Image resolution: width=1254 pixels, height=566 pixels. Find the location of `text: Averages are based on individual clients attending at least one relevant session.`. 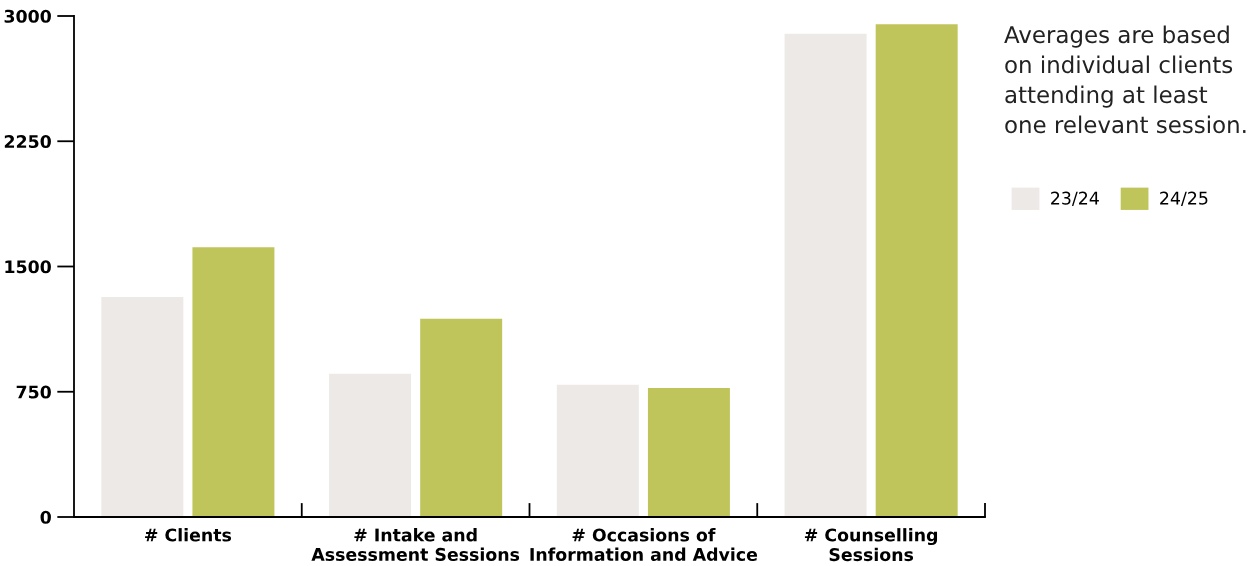

text: Averages are based on individual clients attending at least one relevant session. is located at coordinates (1125, 79).